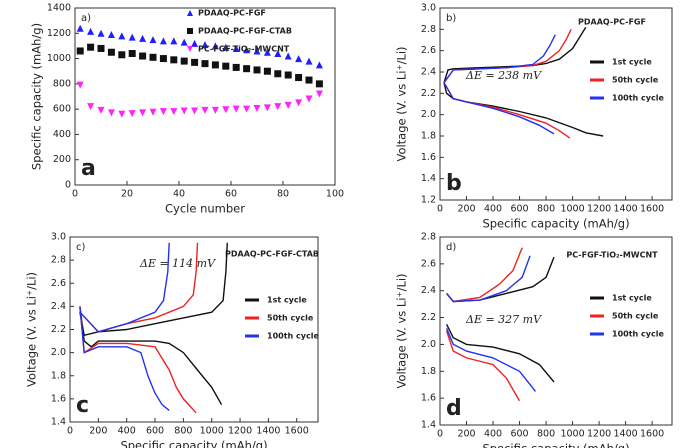 This screenshot has height=448, width=685. What do you see at coordinates (62, 134) in the screenshot?
I see `y-tick-label: 400` at bounding box center [62, 134].